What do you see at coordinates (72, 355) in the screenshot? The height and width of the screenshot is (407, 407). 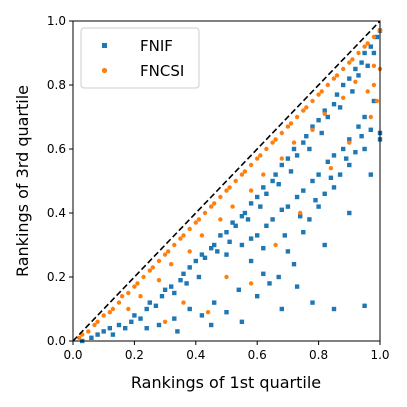 I see `x-tick-label-0: 0.0` at bounding box center [72, 355].